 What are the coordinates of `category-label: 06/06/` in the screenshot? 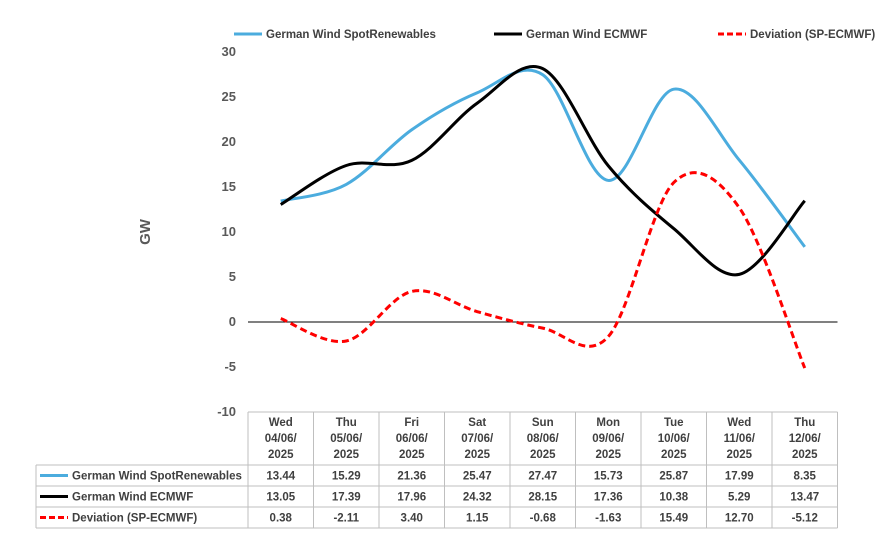 It's located at (412, 439).